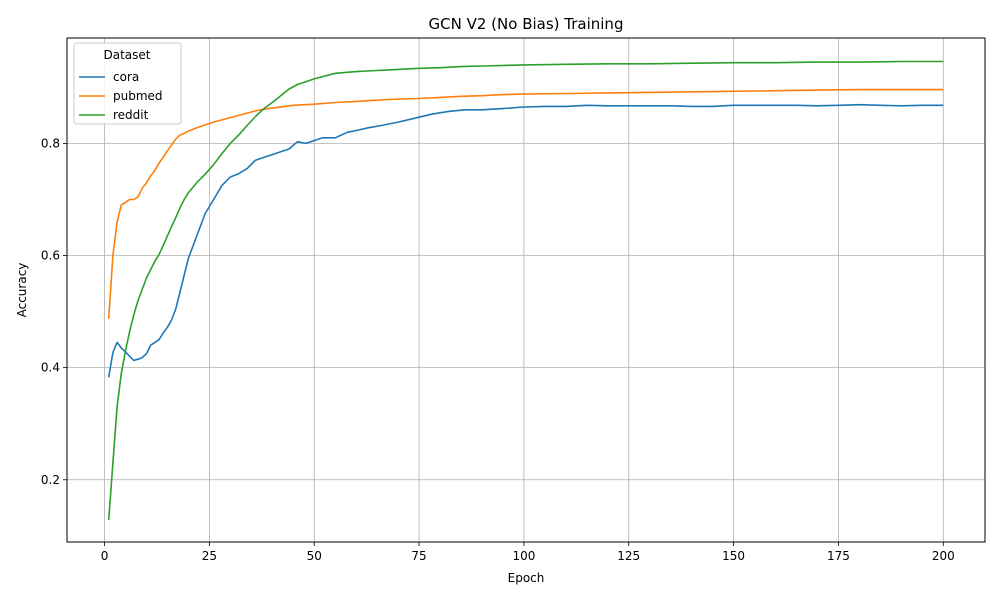 The image size is (1000, 600). Describe the element at coordinates (943, 556) in the screenshot. I see `x-tick-label: 200` at that location.